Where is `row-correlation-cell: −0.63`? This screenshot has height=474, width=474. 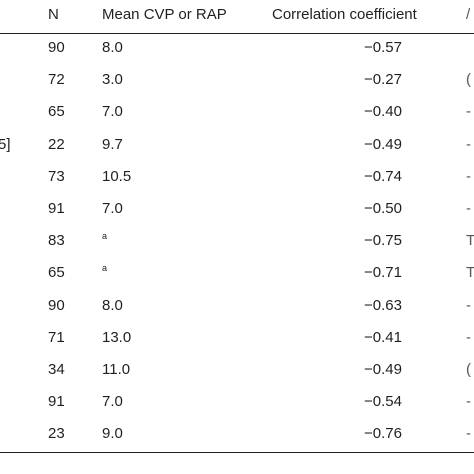 row-correlation-cell: −0.63 is located at coordinates (383, 305).